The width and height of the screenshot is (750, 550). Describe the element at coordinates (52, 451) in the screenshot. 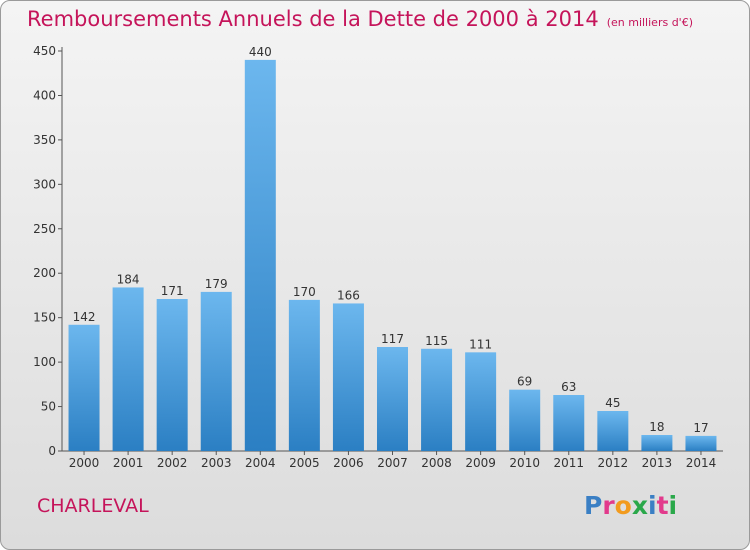

I see `y-tick-label: 0` at that location.